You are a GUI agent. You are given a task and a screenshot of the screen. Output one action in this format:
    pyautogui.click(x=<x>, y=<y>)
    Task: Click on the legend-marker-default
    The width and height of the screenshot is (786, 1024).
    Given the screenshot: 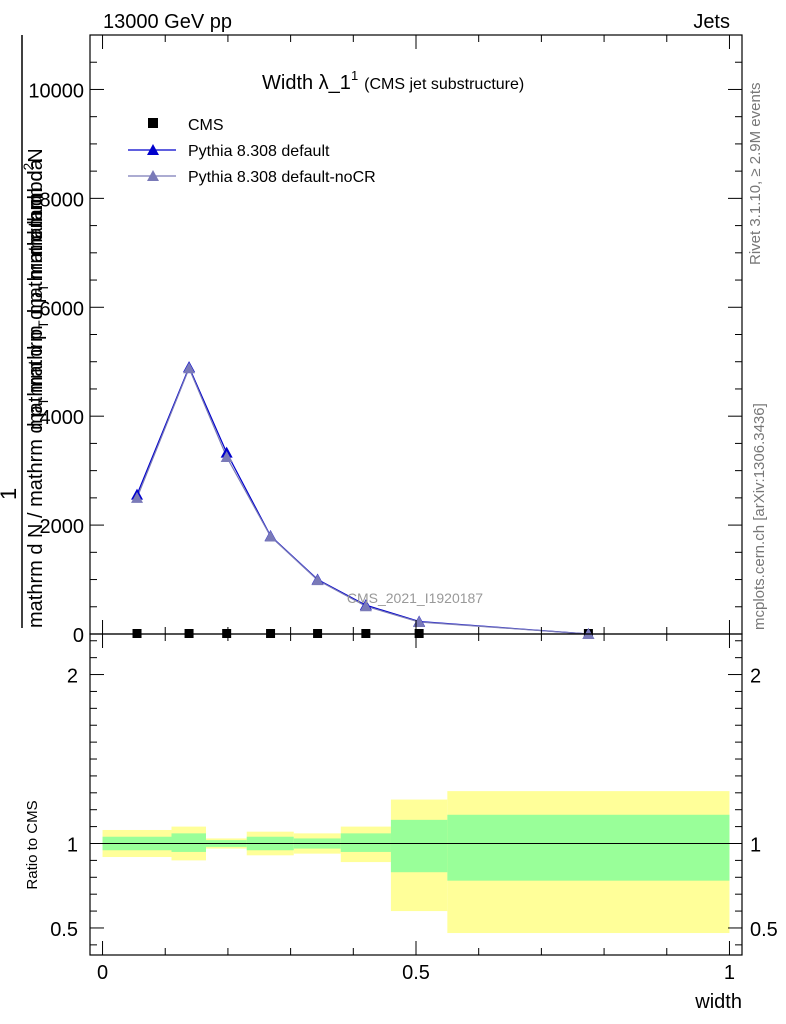 What is the action you would take?
    pyautogui.click(x=153, y=149)
    